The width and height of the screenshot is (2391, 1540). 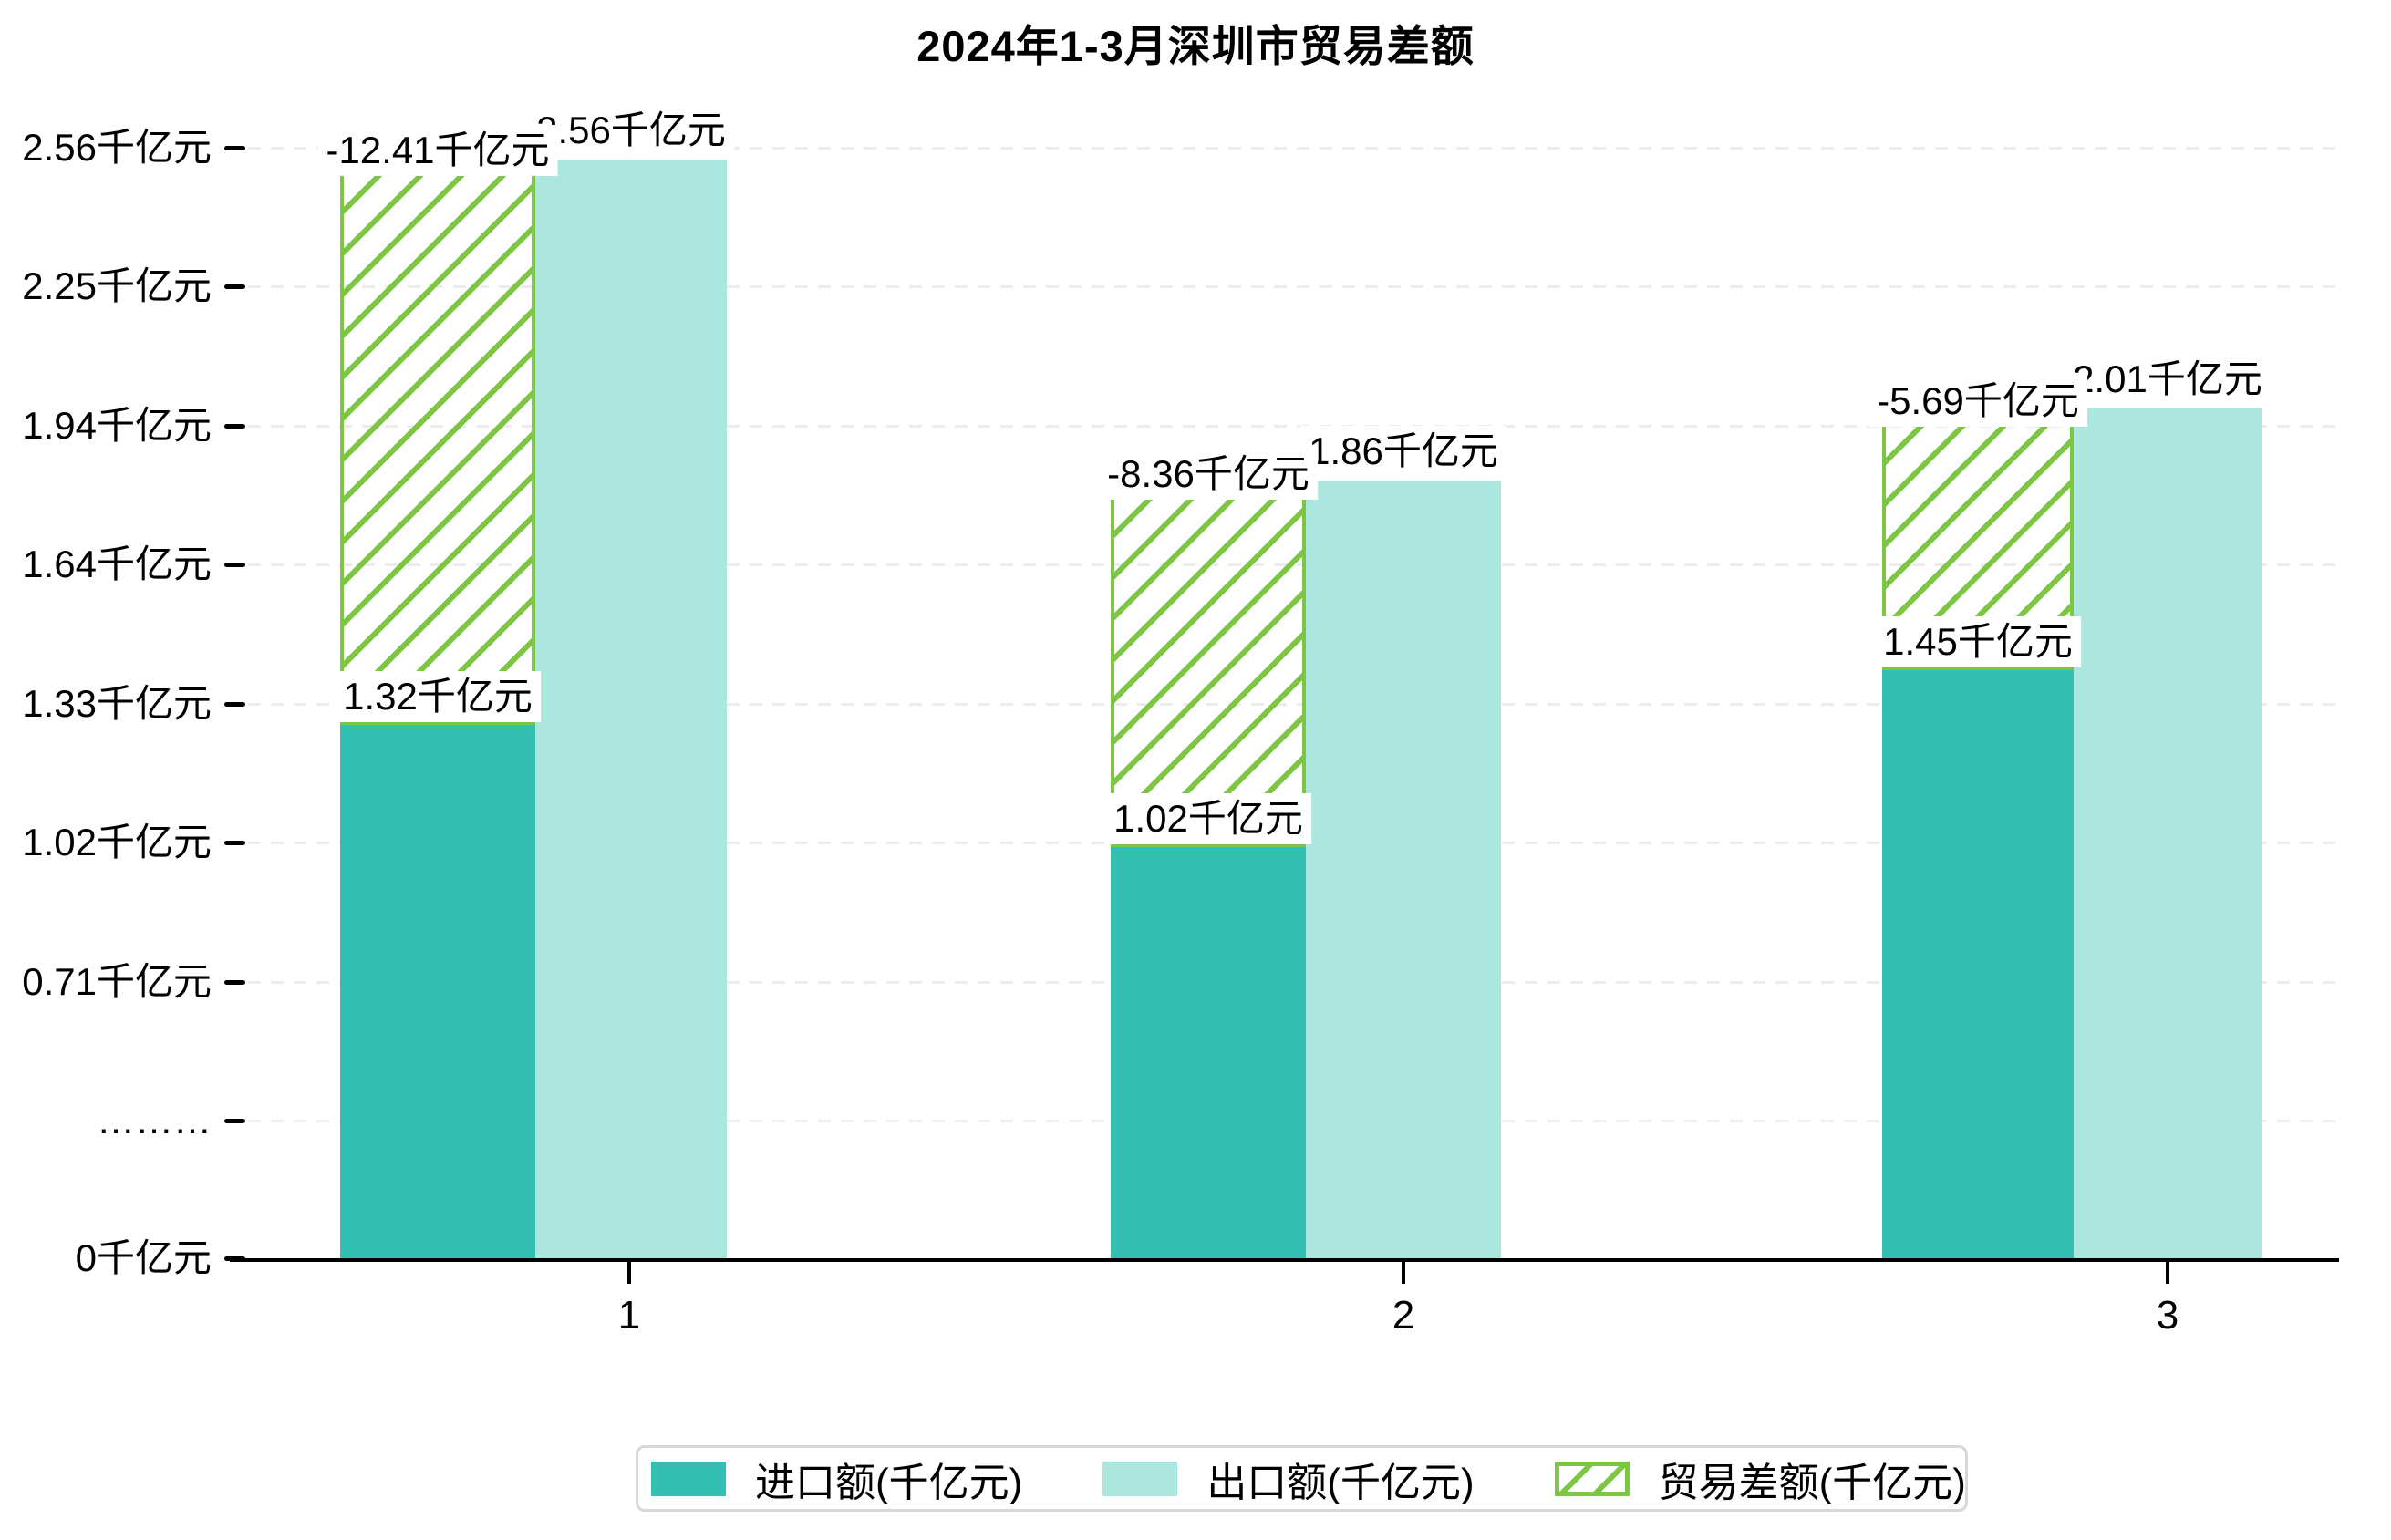 What do you see at coordinates (2168, 1315) in the screenshot?
I see `x-tick-label-2: 3` at bounding box center [2168, 1315].